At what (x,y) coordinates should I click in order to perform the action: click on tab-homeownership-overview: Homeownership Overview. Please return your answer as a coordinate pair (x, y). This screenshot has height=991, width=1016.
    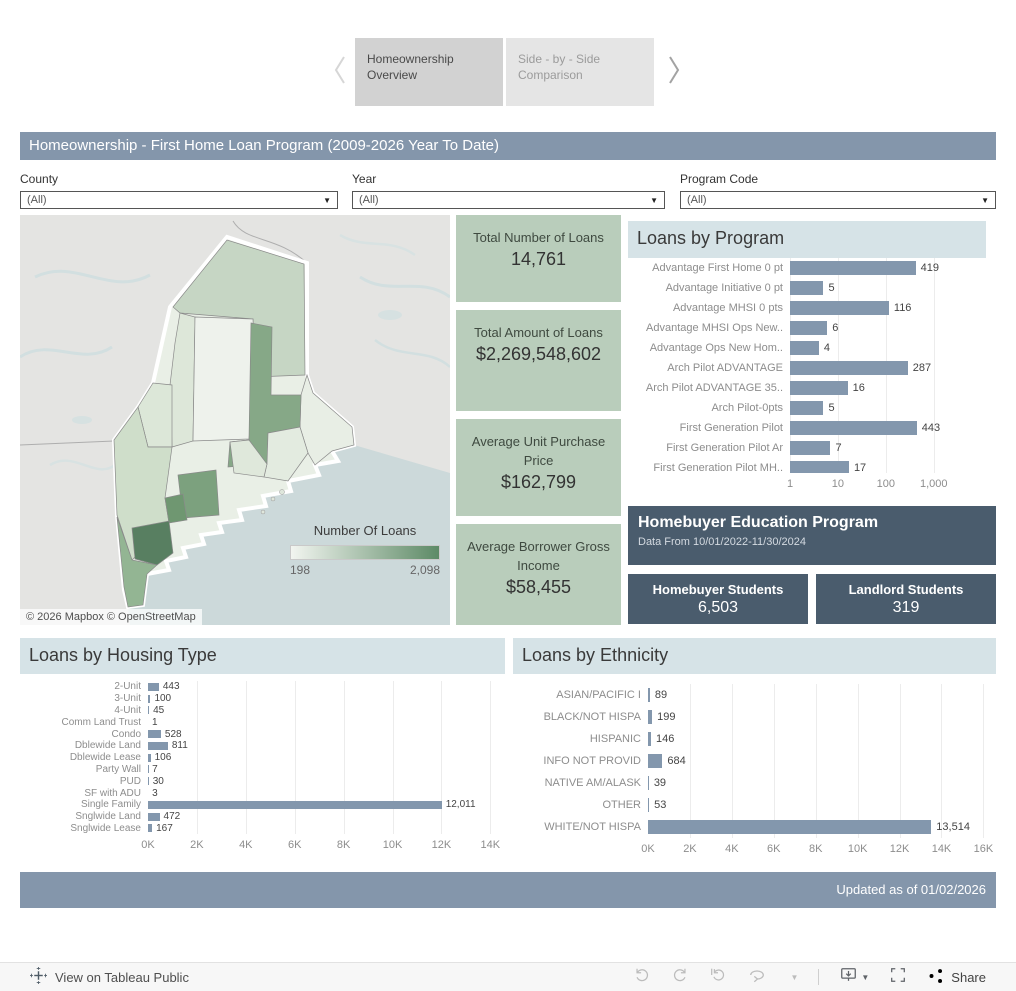
    Looking at the image, I should click on (429, 72).